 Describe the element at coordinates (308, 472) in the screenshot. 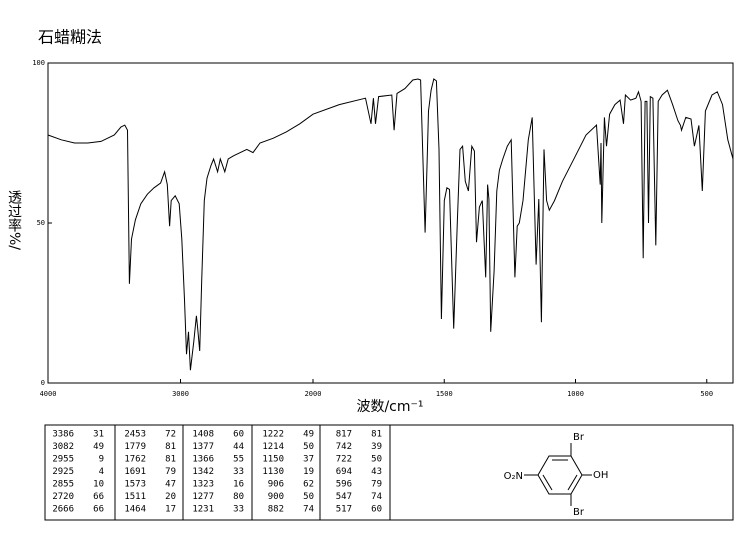

I see `peak-transmittance: 19` at that location.